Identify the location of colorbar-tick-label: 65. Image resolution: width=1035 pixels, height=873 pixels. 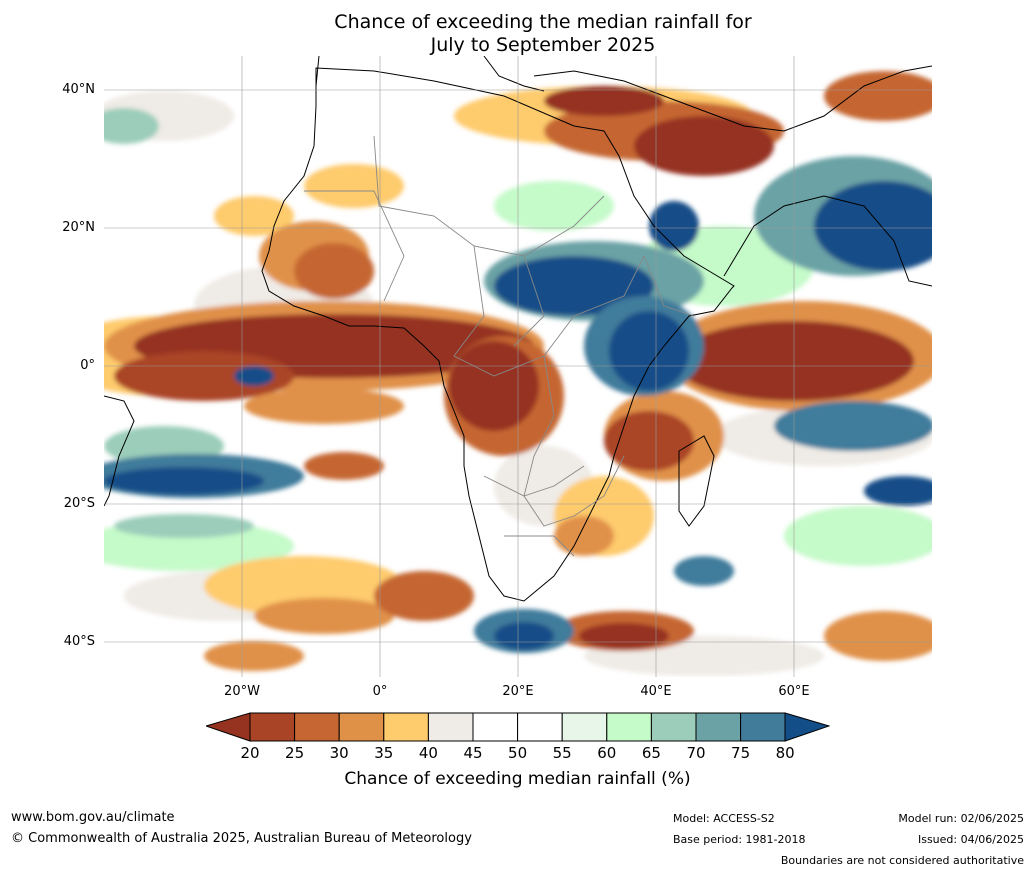
(651, 753).